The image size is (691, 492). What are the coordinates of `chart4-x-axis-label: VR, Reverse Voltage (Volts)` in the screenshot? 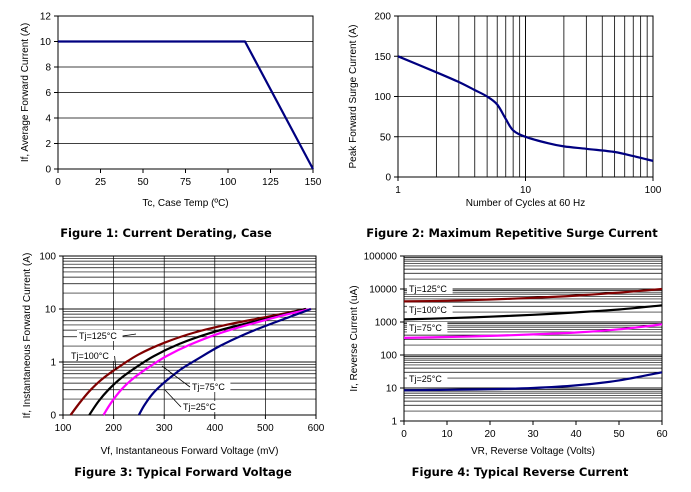 It's located at (533, 451).